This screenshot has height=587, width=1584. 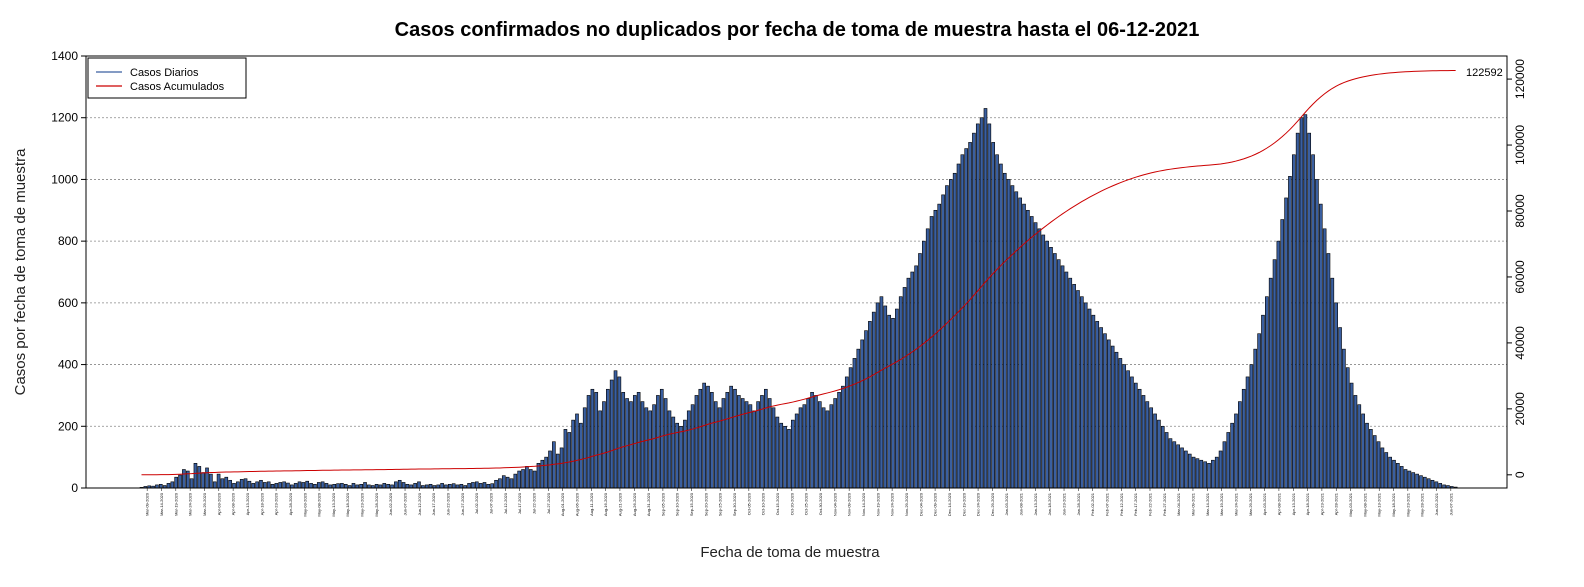 What do you see at coordinates (304, 504) in the screenshot?
I see `x-tick-label: May-03-2020` at bounding box center [304, 504].